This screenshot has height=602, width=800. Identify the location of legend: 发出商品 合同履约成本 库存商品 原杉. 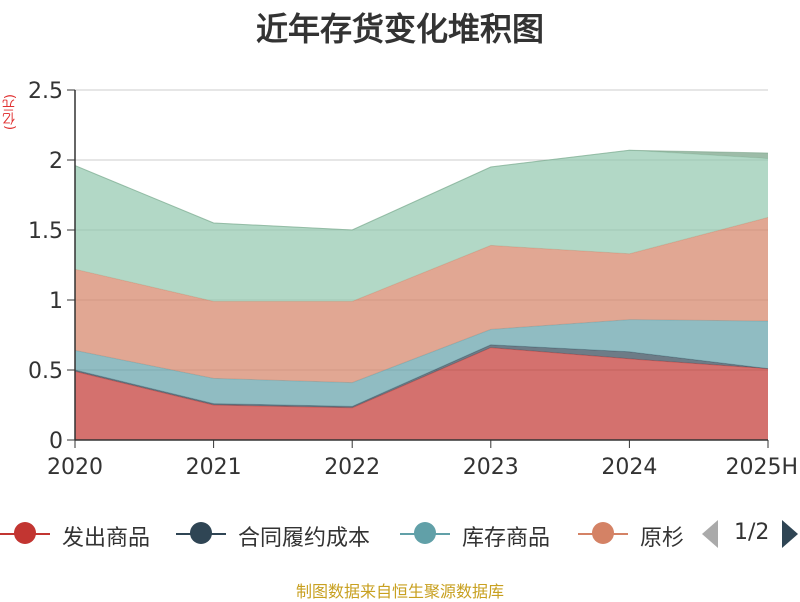
(400, 534).